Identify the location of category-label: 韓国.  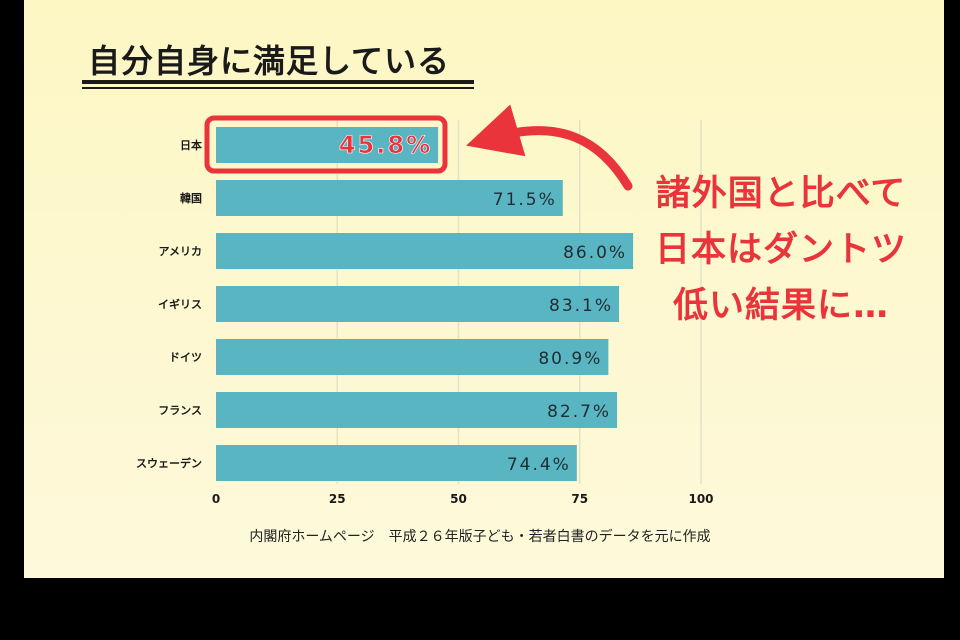
(191, 198).